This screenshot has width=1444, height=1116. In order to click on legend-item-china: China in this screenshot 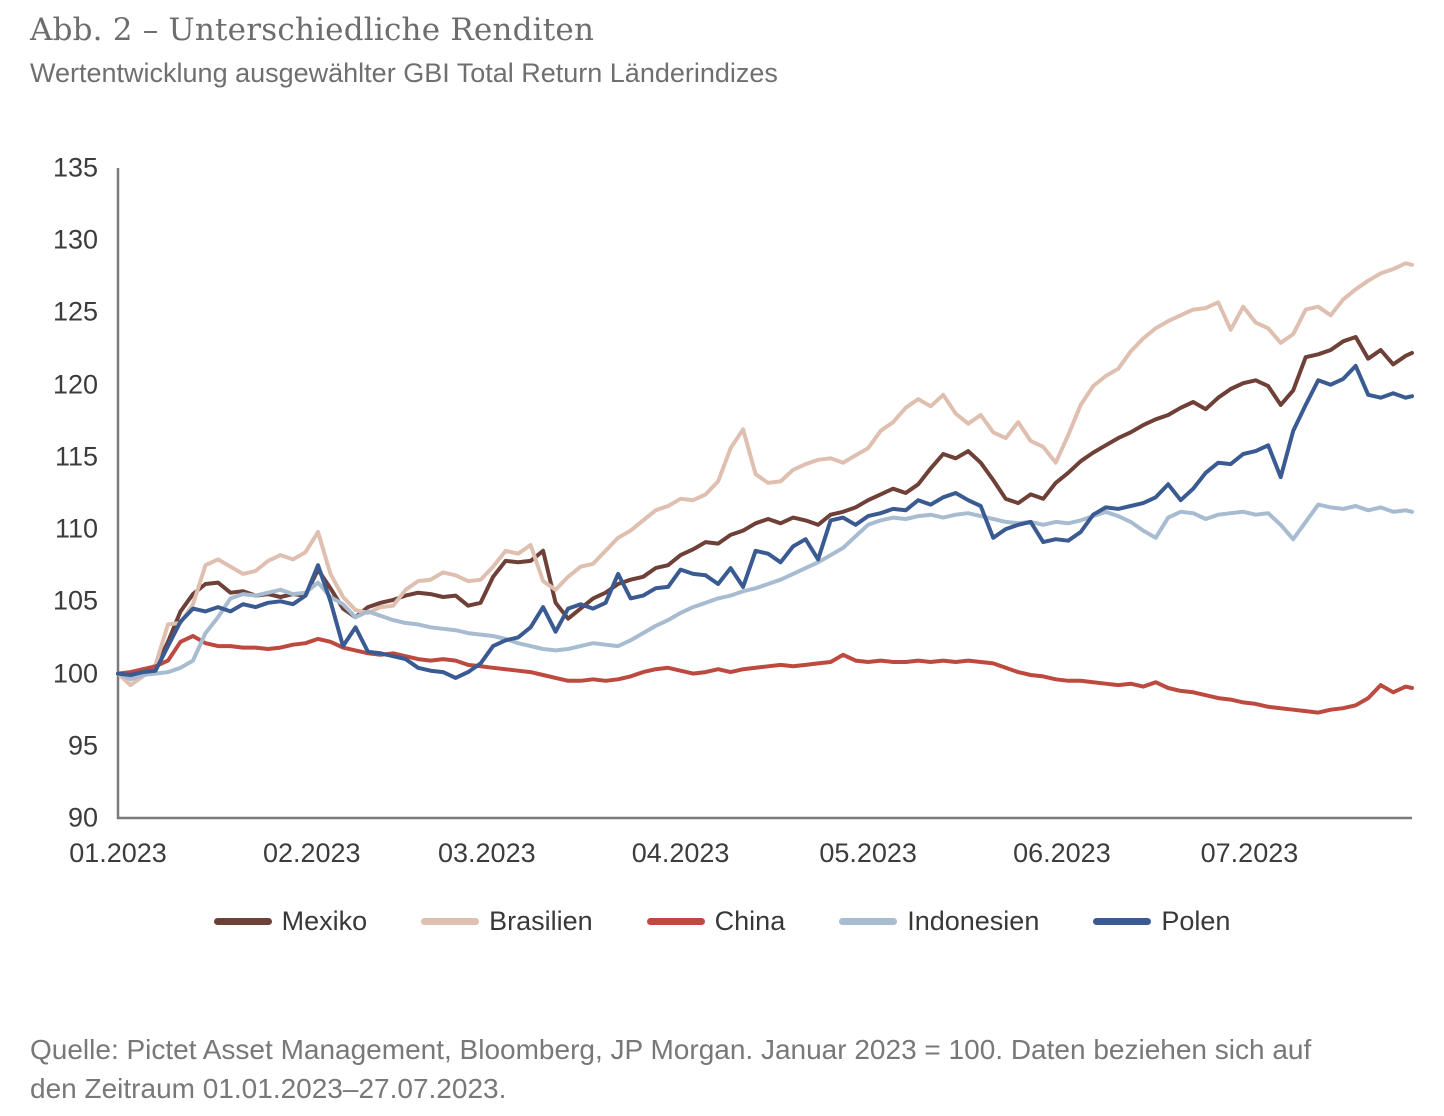, I will do `click(716, 921)`.